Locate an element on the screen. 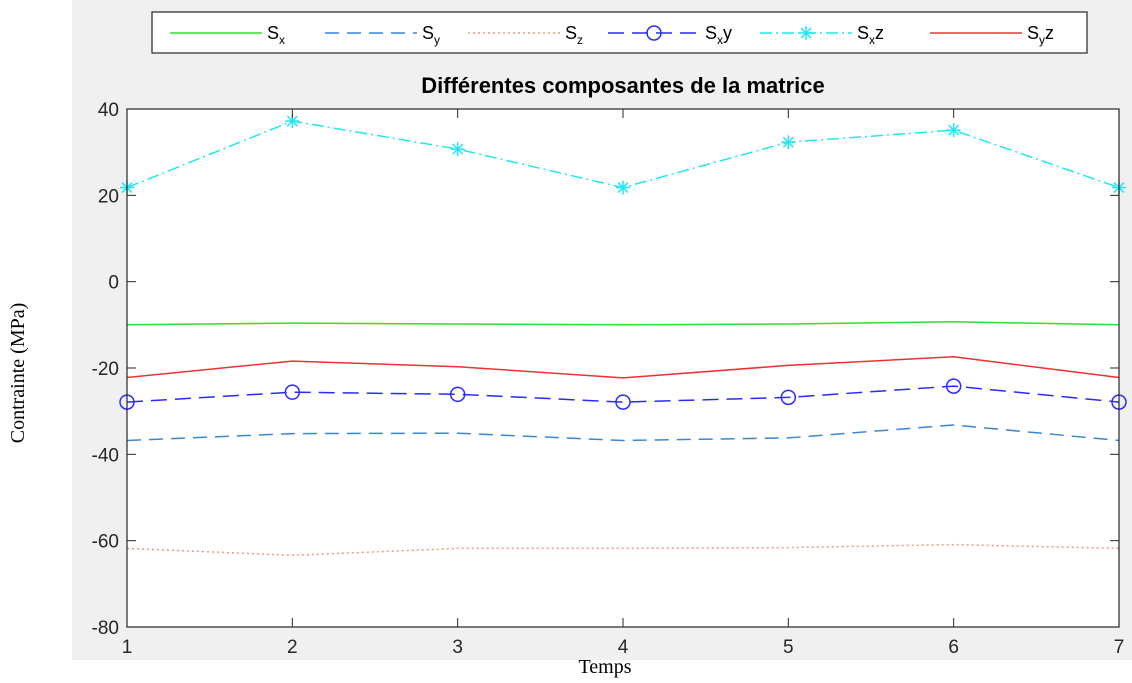  x-axis-label: Temps is located at coordinates (604, 667).